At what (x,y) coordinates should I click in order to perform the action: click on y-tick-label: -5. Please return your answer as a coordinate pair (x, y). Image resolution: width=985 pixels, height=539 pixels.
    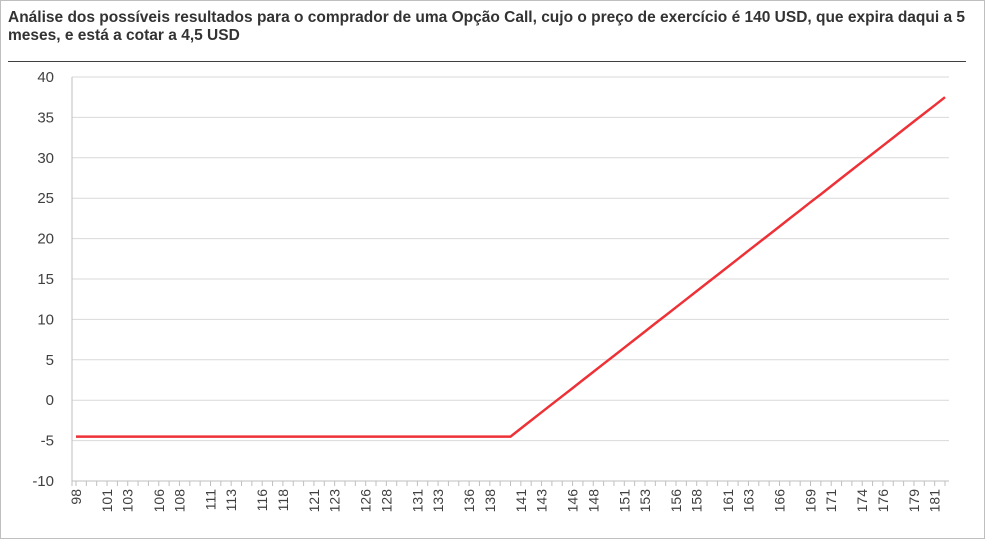
    Looking at the image, I should click on (47, 441).